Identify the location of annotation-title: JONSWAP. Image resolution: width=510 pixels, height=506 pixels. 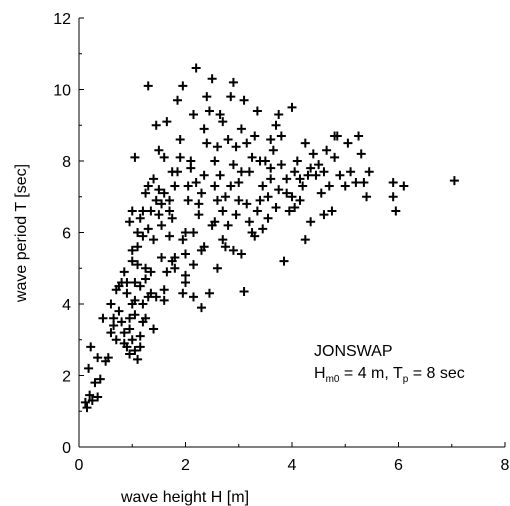
(353, 351).